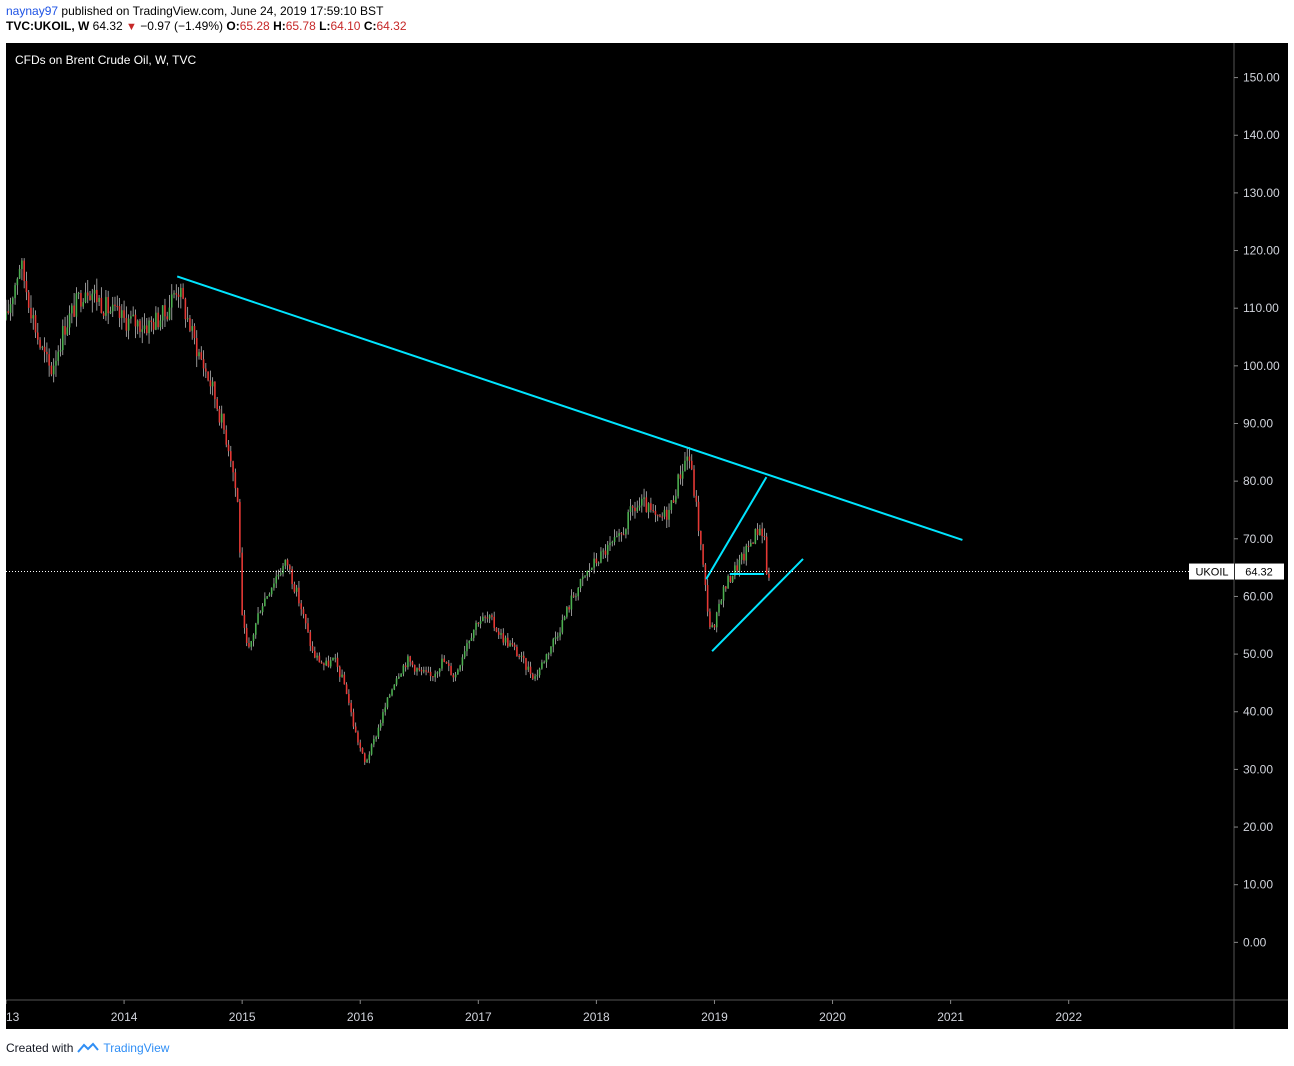 Image resolution: width=1294 pixels, height=1066 pixels. I want to click on last-price: 64.32, so click(107, 26).